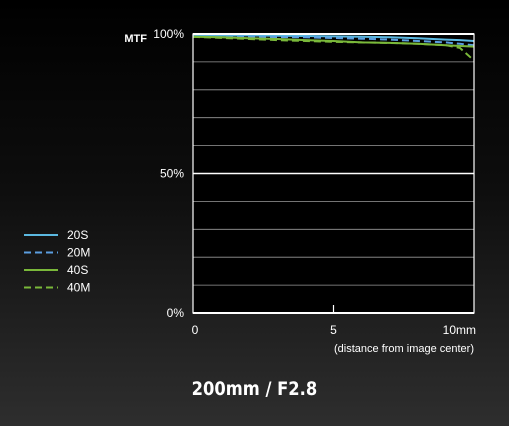 The image size is (509, 426). What do you see at coordinates (77, 270) in the screenshot?
I see `legend-label-40S: 40S` at bounding box center [77, 270].